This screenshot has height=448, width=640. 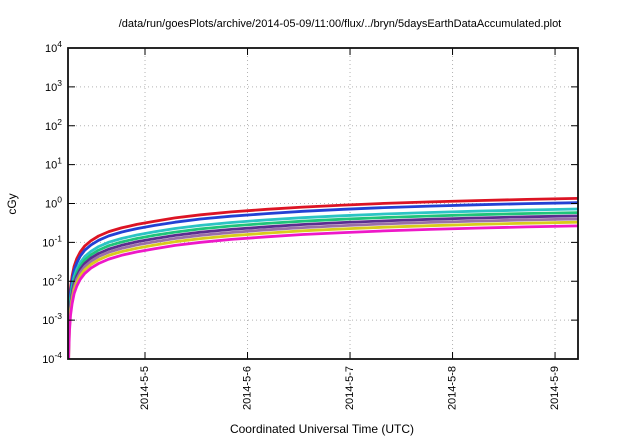 I want to click on y-tick-label: 10³, so click(x=53, y=86).